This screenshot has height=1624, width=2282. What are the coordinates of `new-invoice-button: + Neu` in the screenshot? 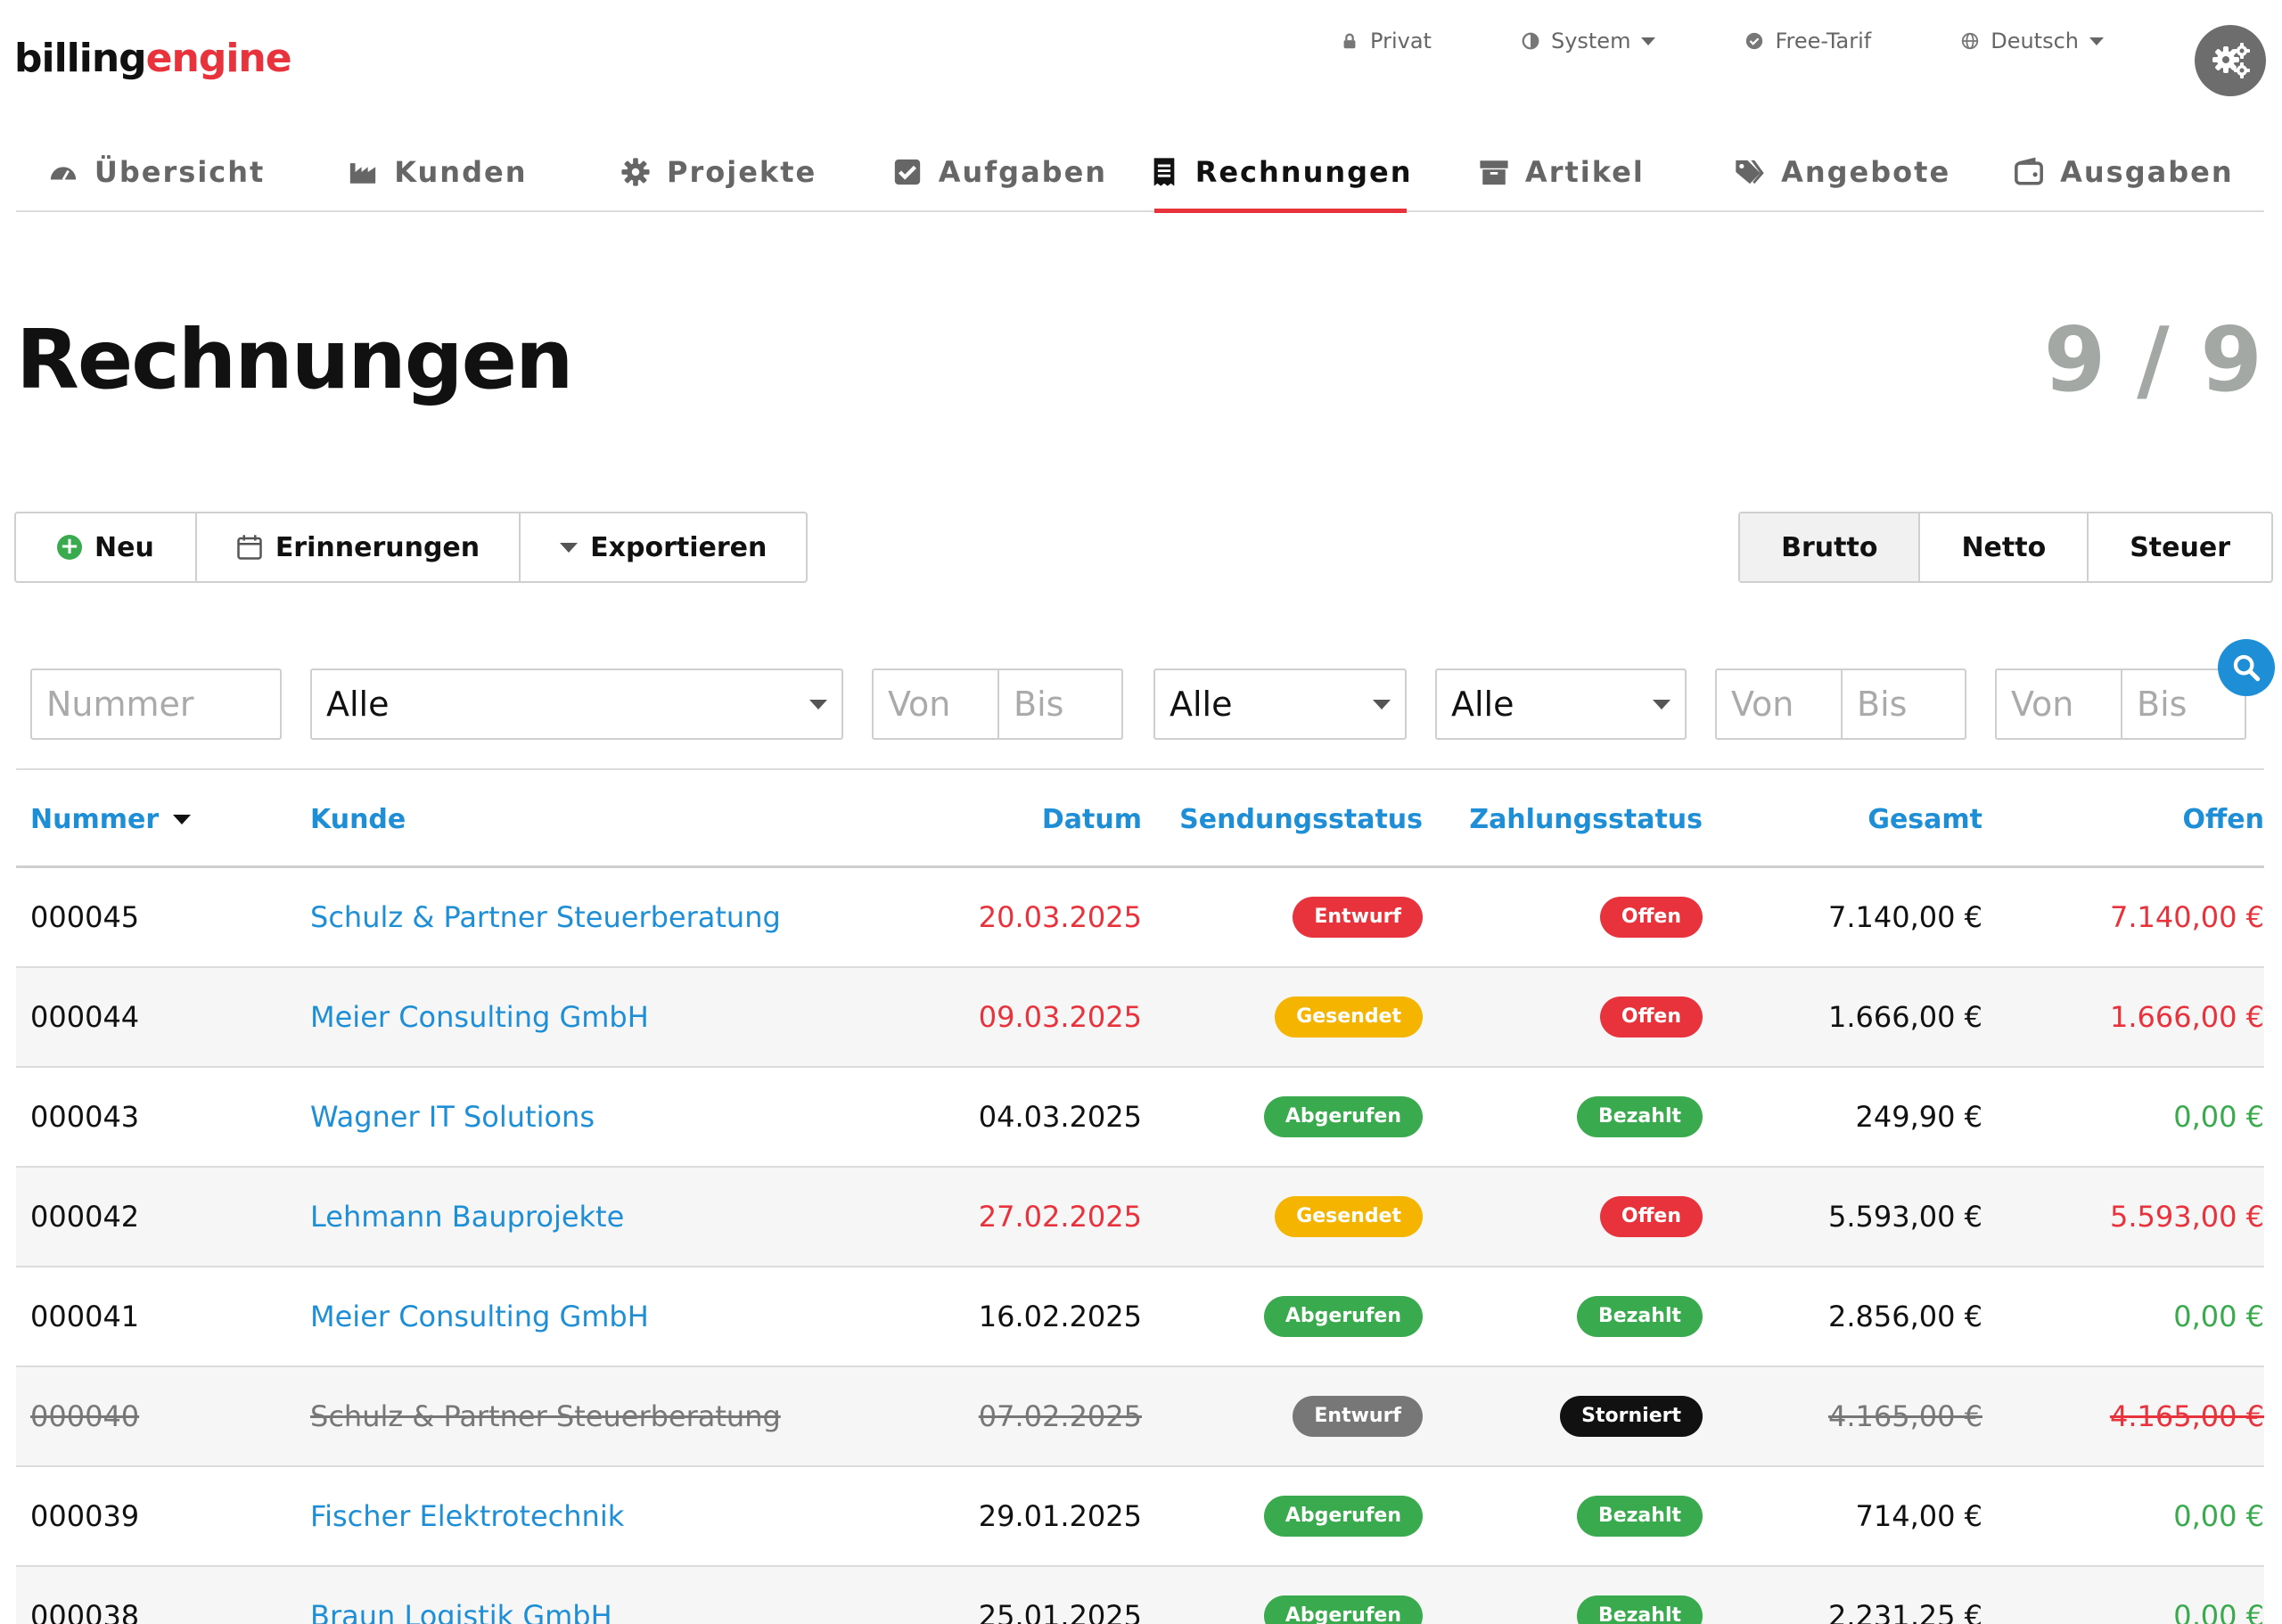 It's located at (106, 547).